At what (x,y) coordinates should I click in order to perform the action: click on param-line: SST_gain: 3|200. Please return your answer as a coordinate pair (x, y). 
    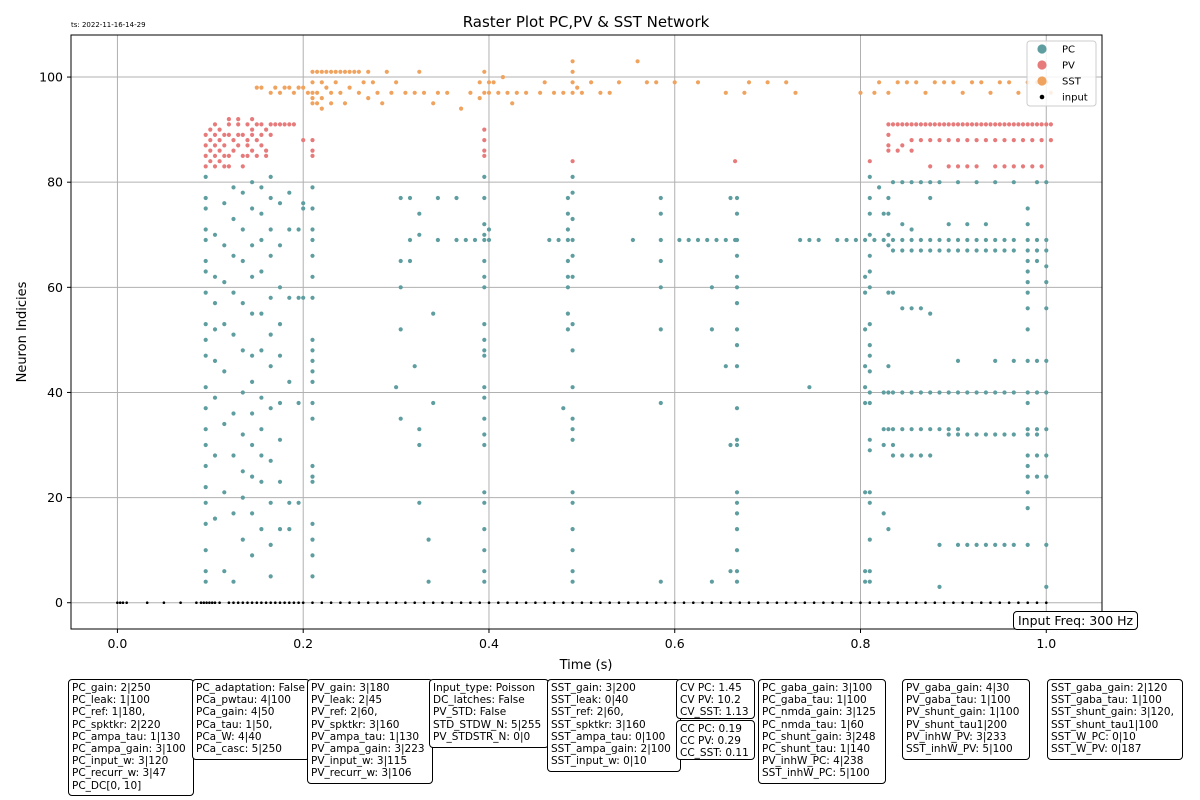
    Looking at the image, I should click on (593, 688).